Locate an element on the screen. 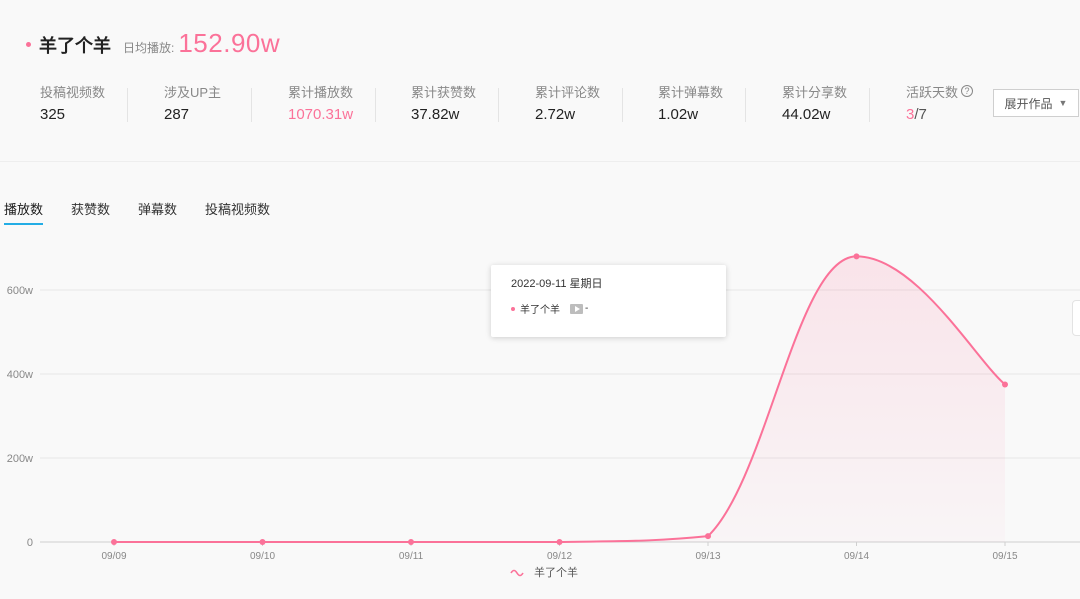 This screenshot has height=599, width=1080. header-dot is located at coordinates (28, 44).